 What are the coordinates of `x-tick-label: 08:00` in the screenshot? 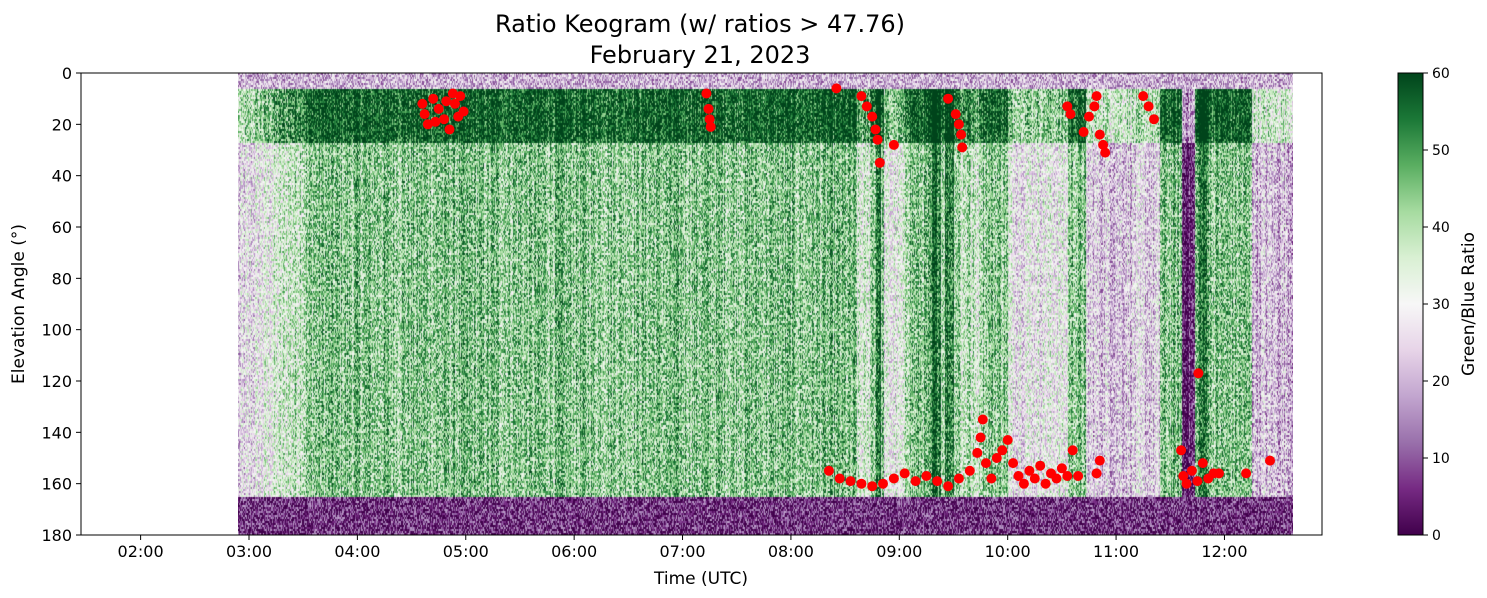 It's located at (791, 551).